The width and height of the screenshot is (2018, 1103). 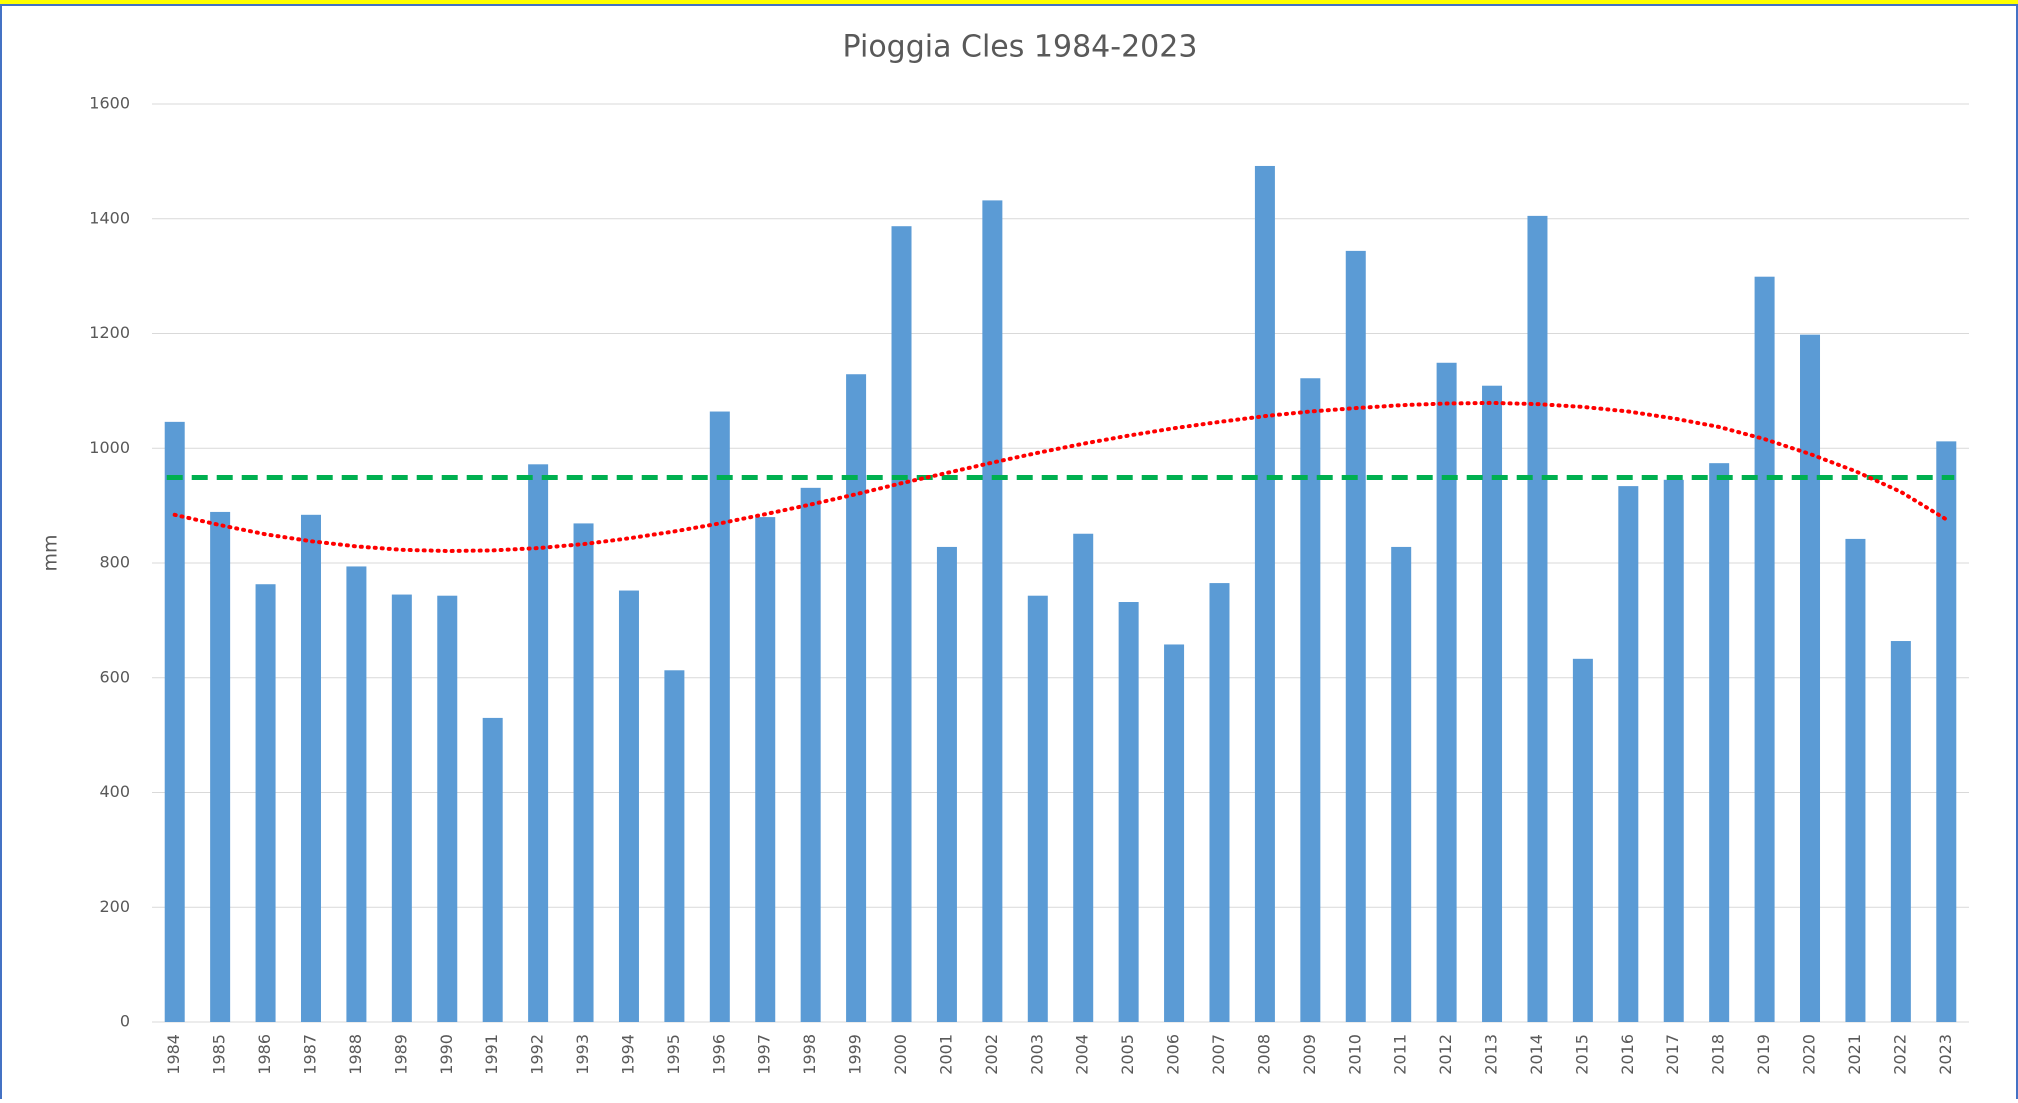 What do you see at coordinates (991, 1054) in the screenshot?
I see `x-tick-label: 2002` at bounding box center [991, 1054].